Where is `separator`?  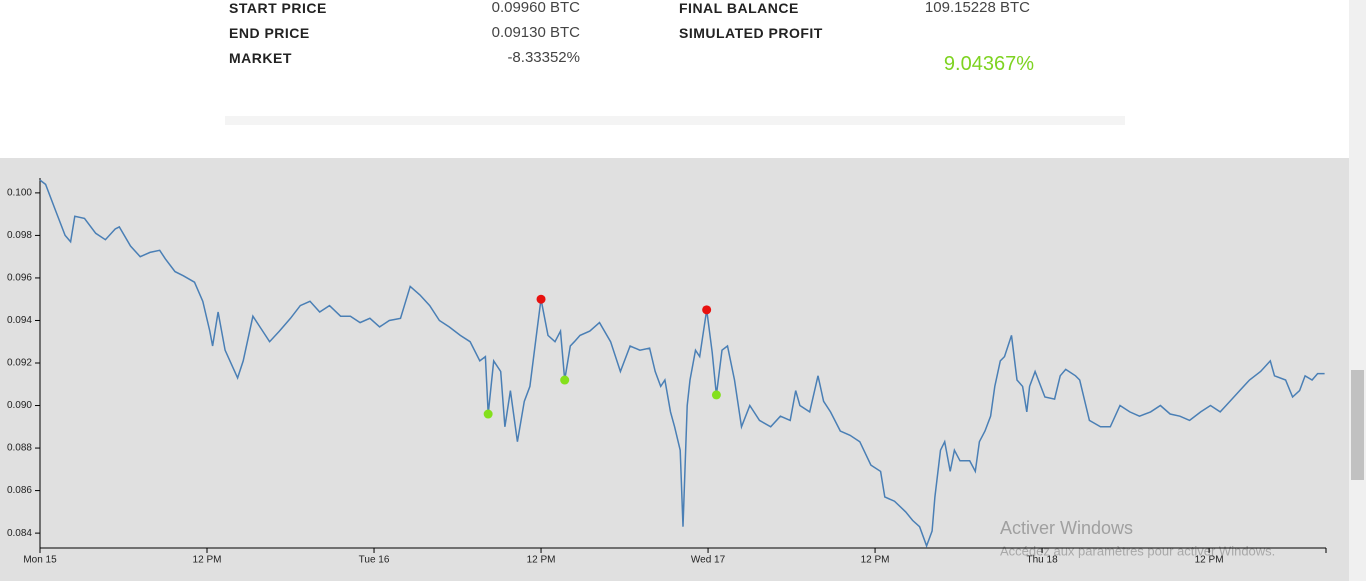
separator is located at coordinates (675, 120).